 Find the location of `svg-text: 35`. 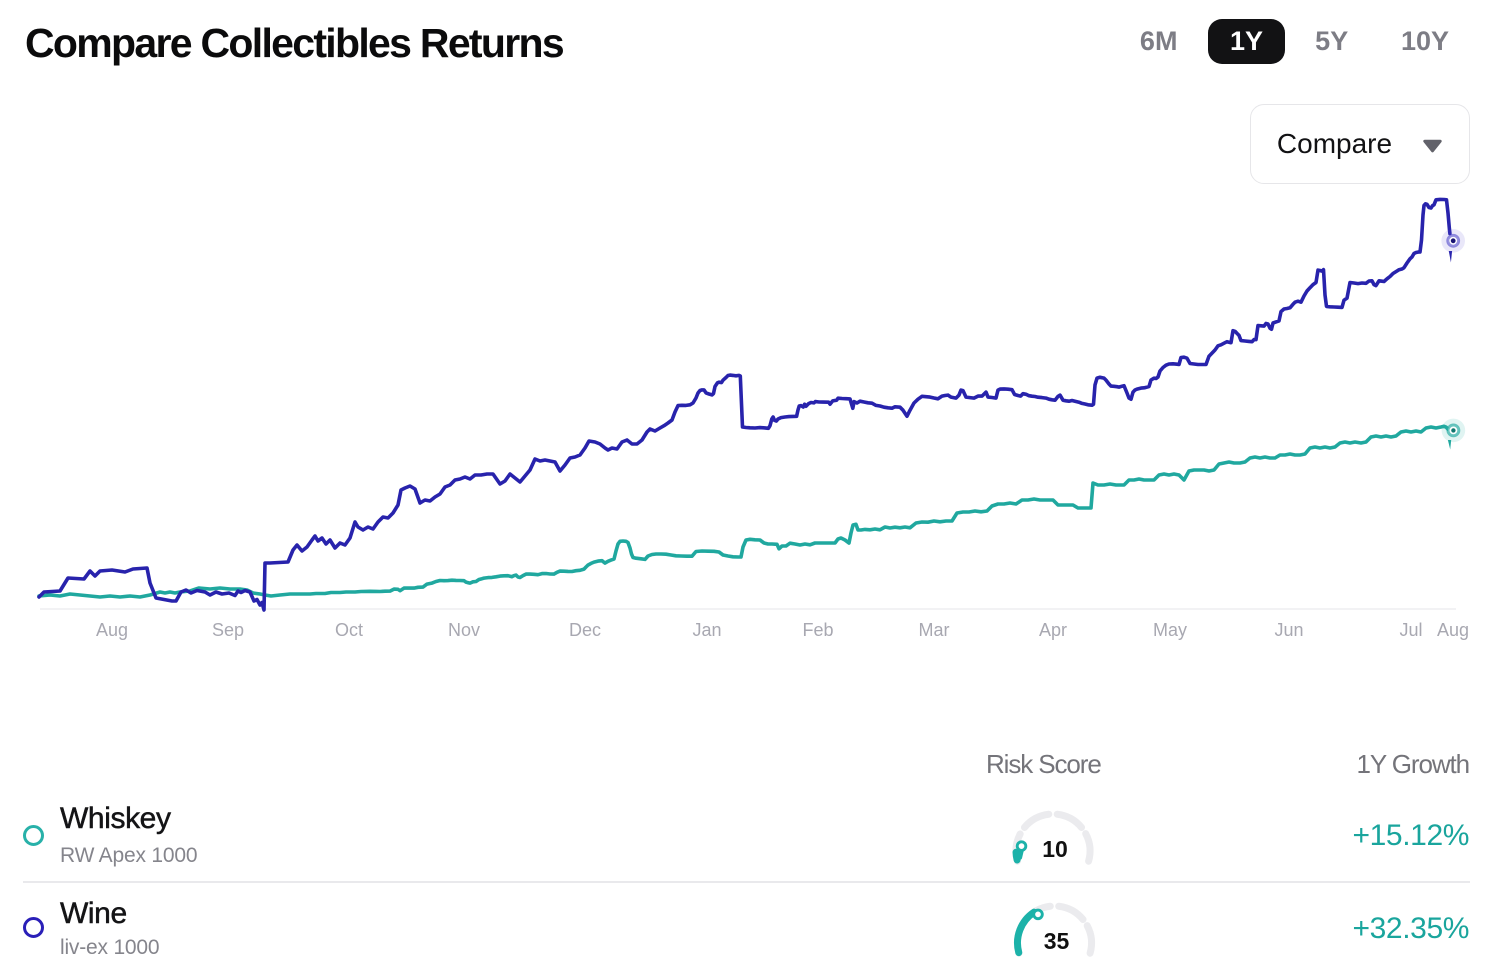

svg-text: 35 is located at coordinates (1057, 941).